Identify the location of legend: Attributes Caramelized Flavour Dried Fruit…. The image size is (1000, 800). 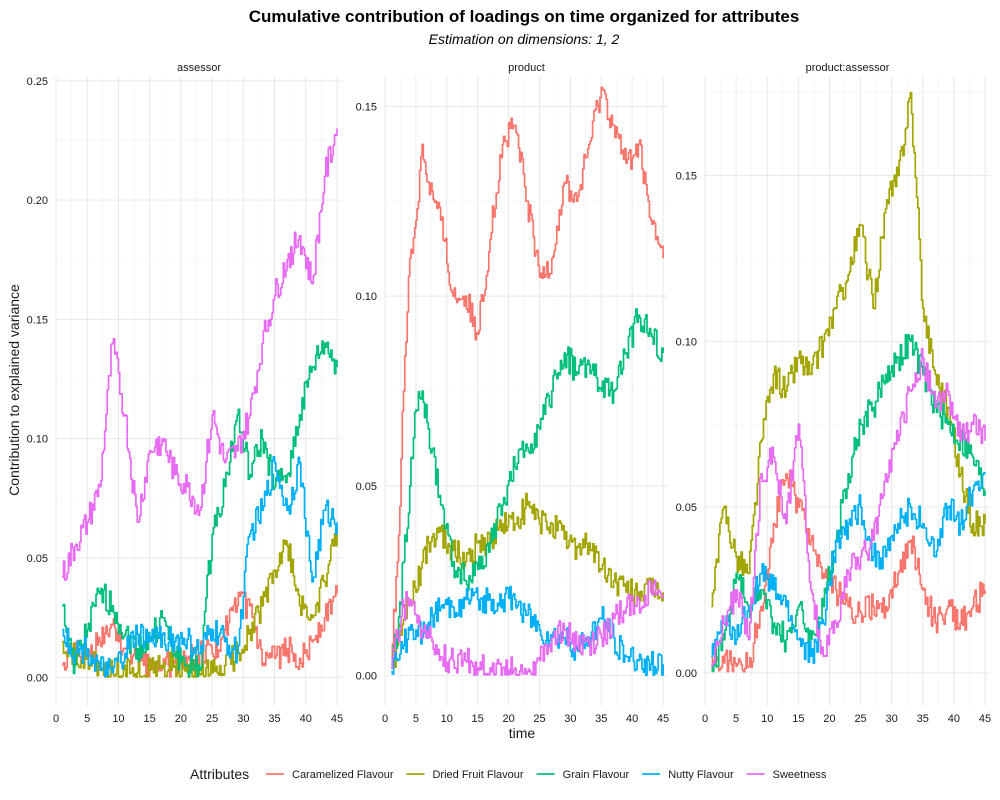
(508, 774).